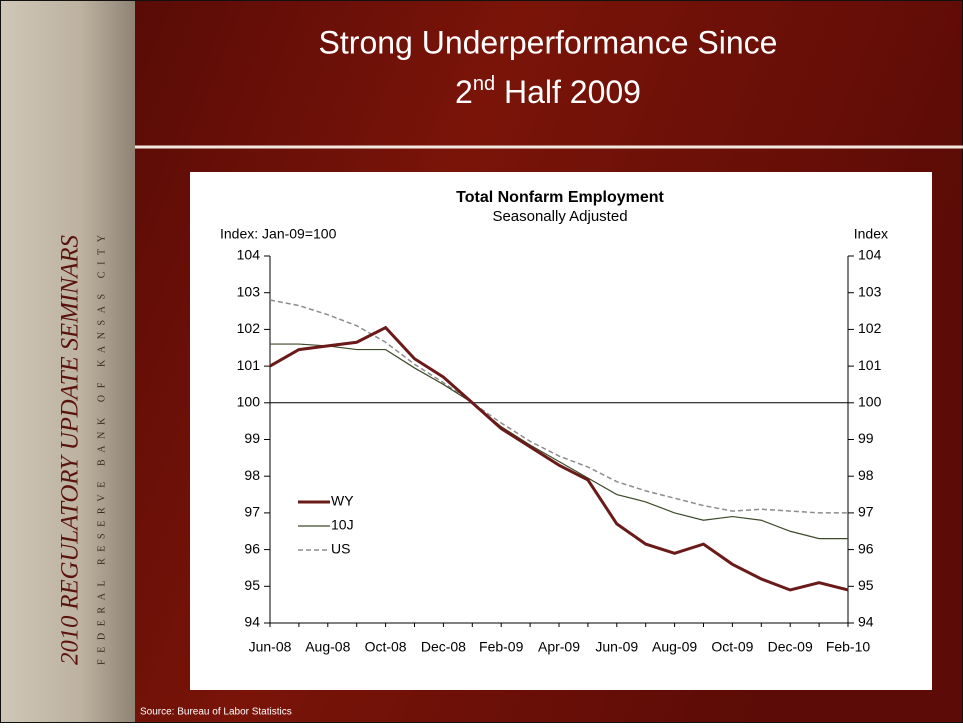 The image size is (963, 728). Describe the element at coordinates (327, 647) in the screenshot. I see `x-tick-label: Aug-08` at that location.